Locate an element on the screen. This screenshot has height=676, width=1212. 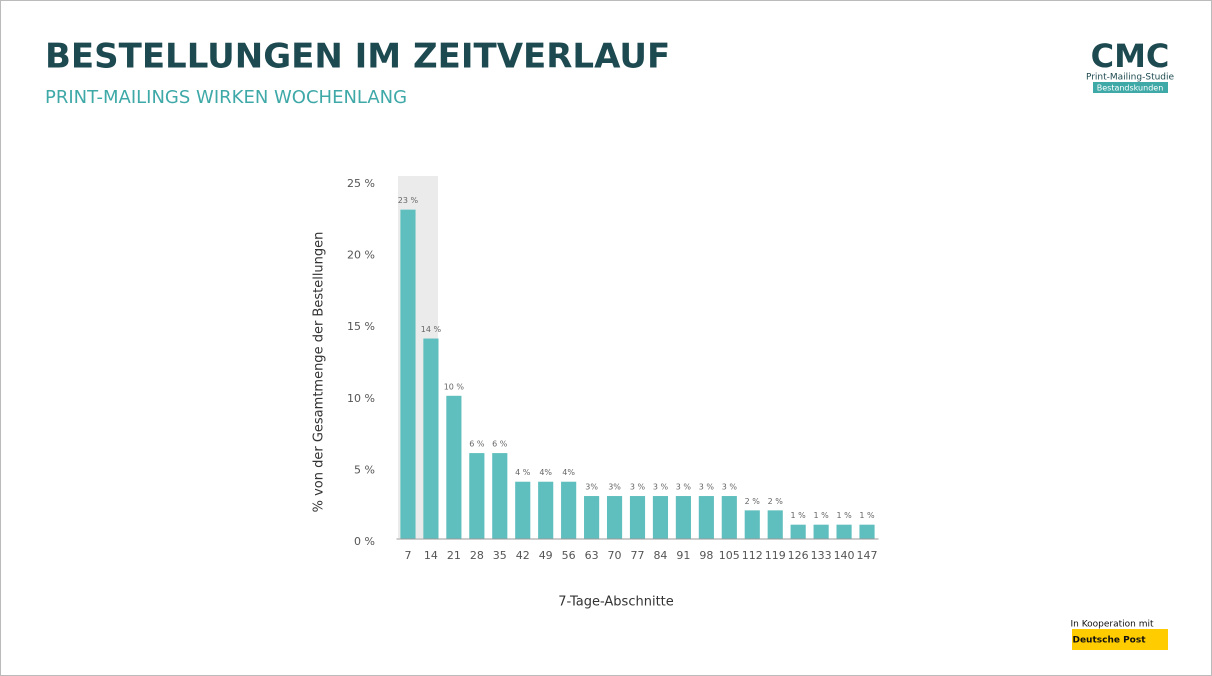
x-tick-label: 140 is located at coordinates (844, 555).